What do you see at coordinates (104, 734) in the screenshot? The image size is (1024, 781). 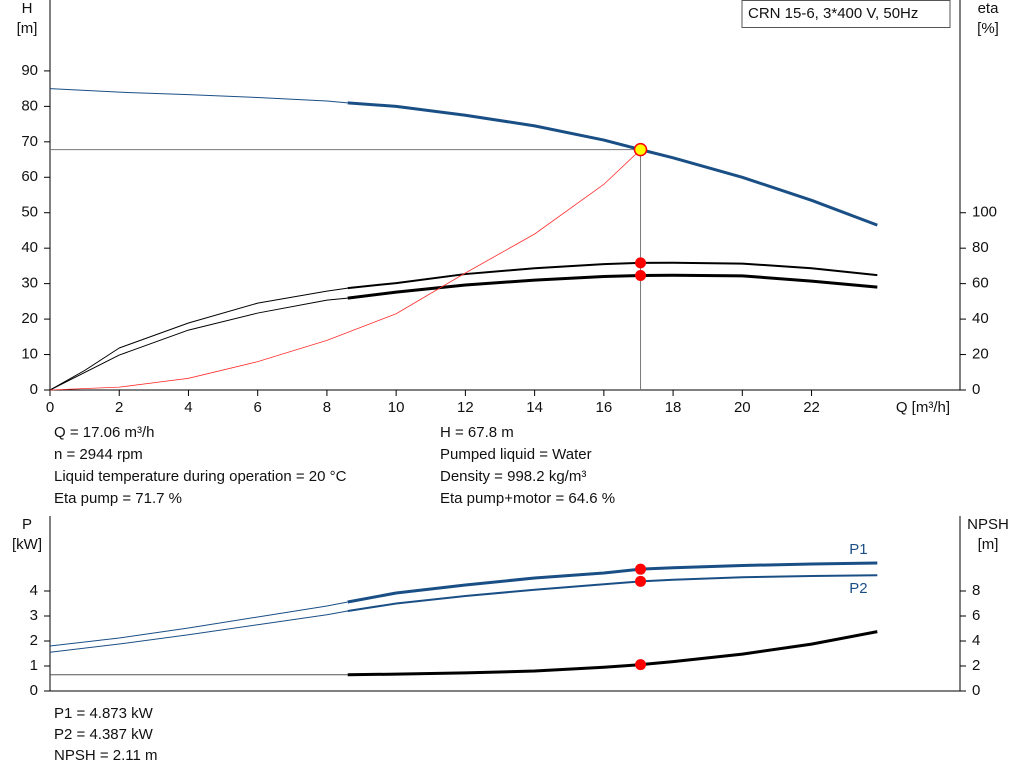 I see `info-text: P2 = 4.387 kW` at bounding box center [104, 734].